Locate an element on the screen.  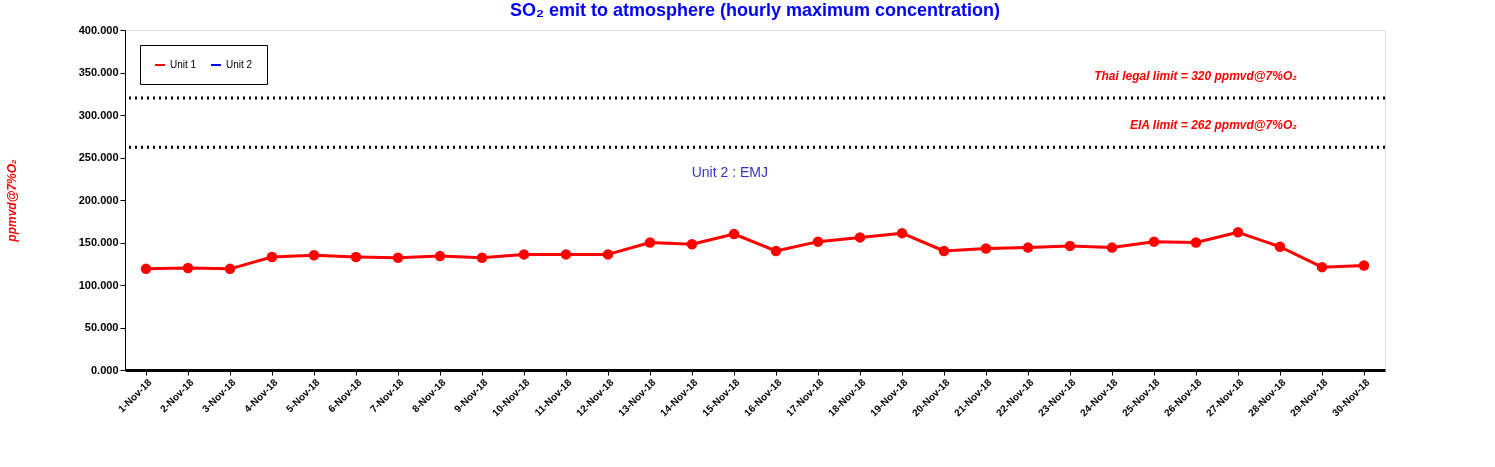
y-tick-label: 250.000 is located at coordinates (98, 157).